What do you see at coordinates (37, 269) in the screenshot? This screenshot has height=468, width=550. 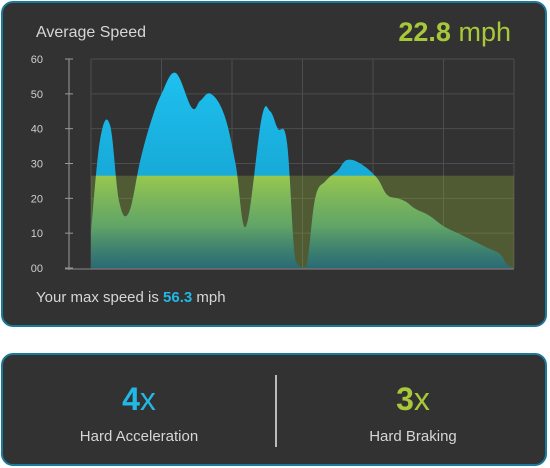 I see `y-tick-label: 00` at bounding box center [37, 269].